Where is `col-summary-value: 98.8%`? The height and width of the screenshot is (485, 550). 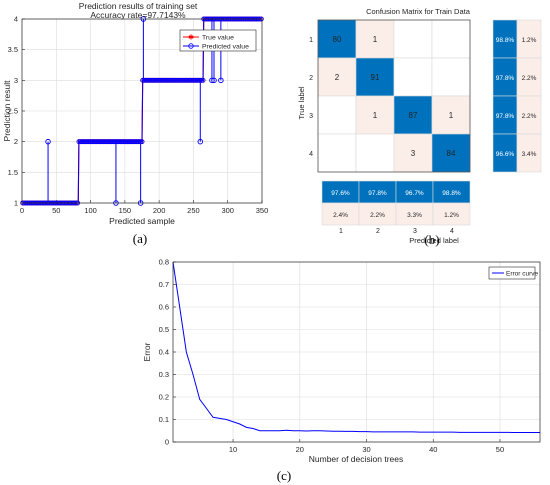 col-summary-value: 98.8% is located at coordinates (451, 193).